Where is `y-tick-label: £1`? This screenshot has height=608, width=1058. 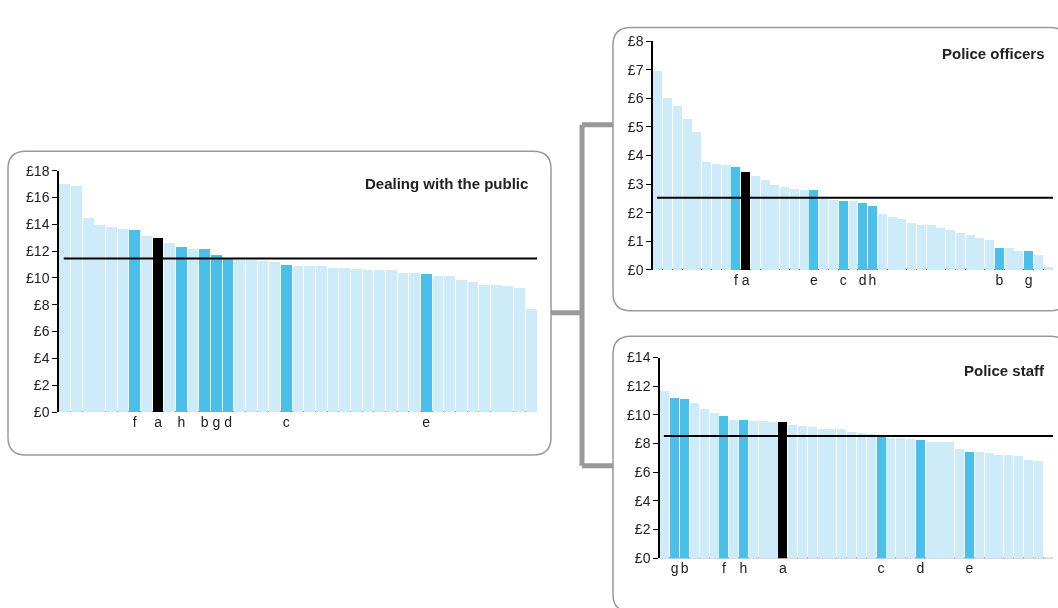 y-tick-label: £1 is located at coordinates (635, 241).